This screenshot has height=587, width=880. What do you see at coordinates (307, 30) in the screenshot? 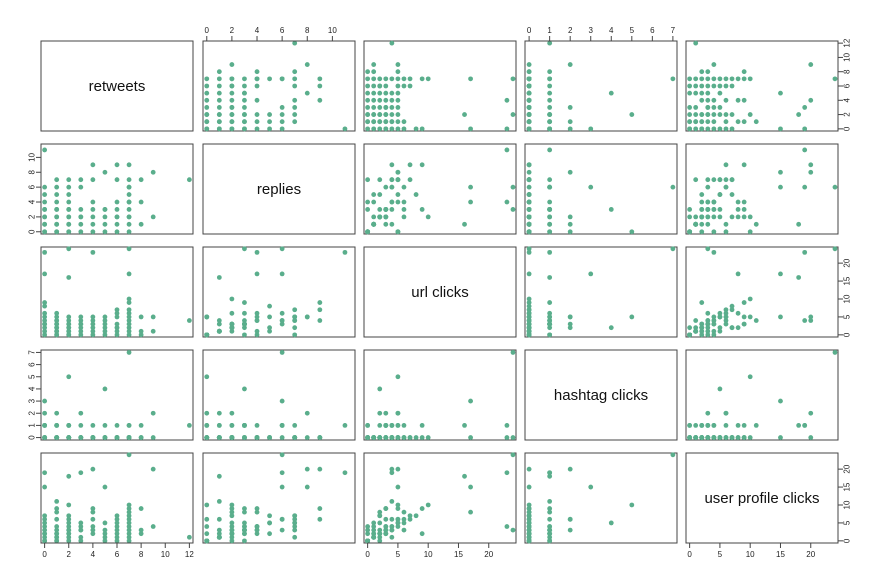
I see `tick-label: 8` at bounding box center [307, 30].